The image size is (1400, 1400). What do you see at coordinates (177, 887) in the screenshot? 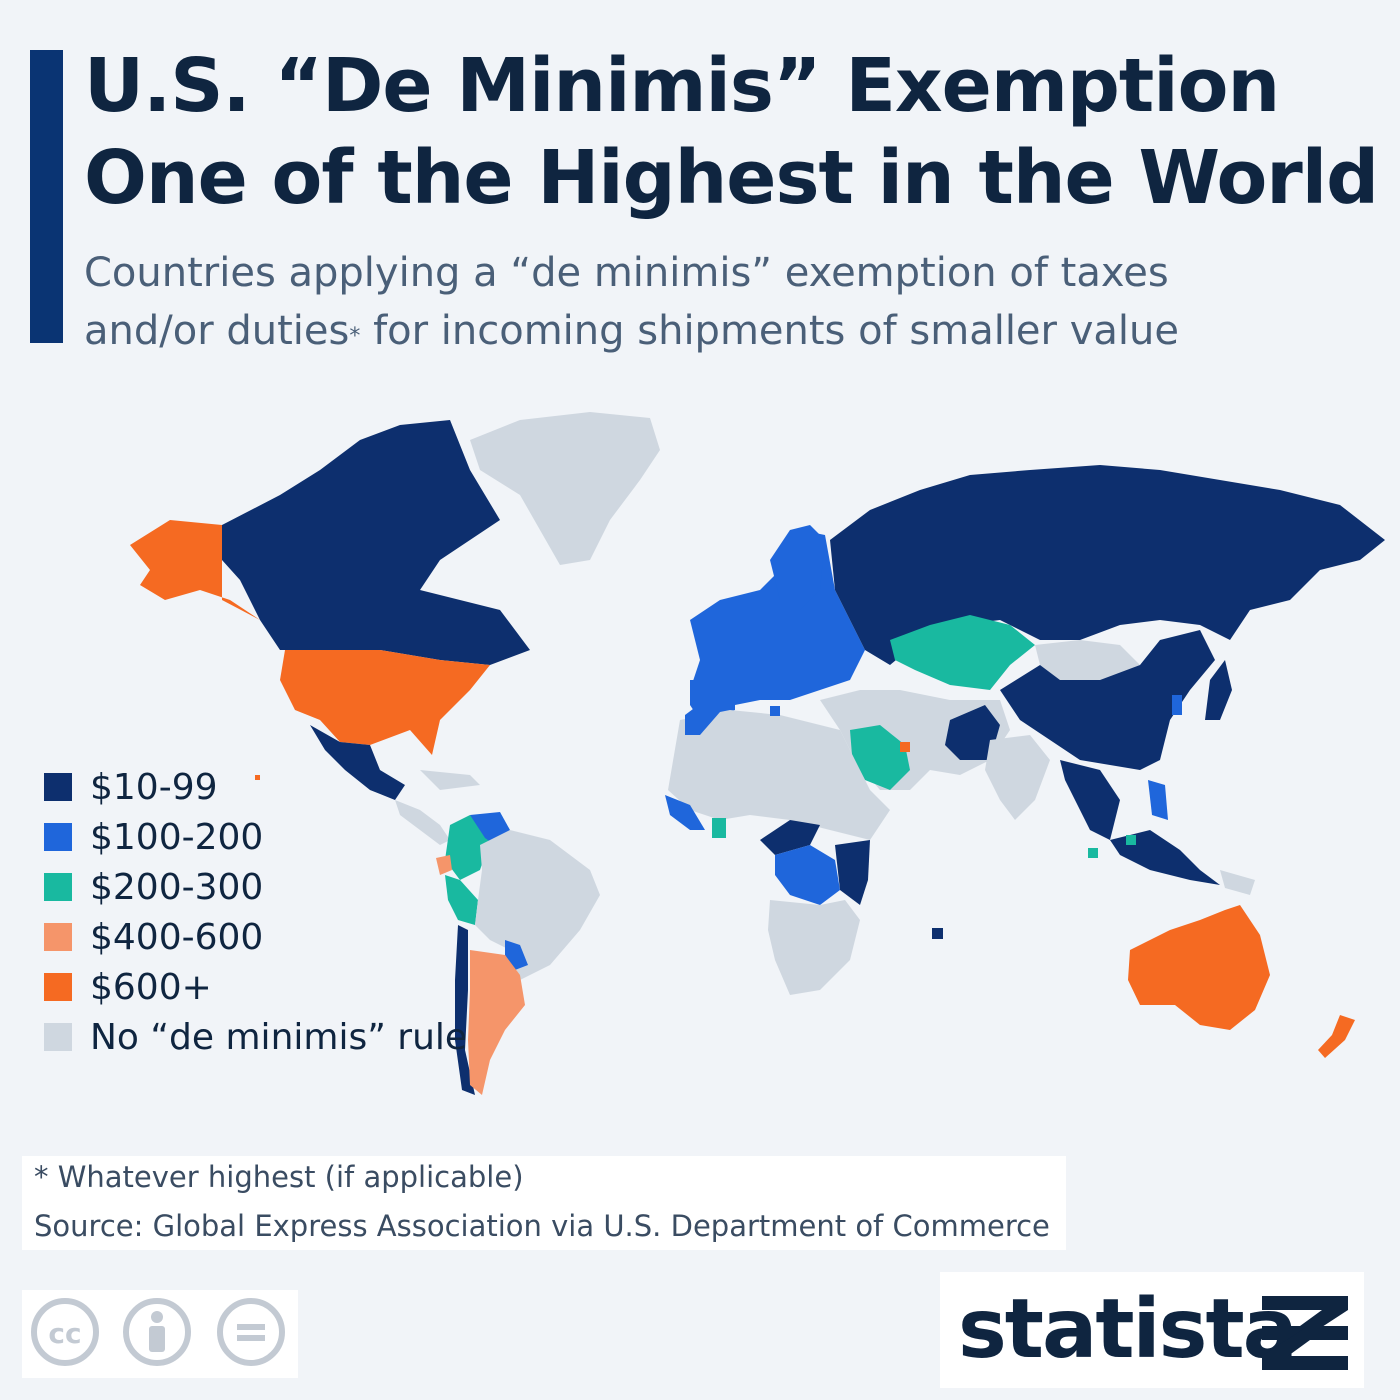
I see `legend-label: $200-300` at bounding box center [177, 887].